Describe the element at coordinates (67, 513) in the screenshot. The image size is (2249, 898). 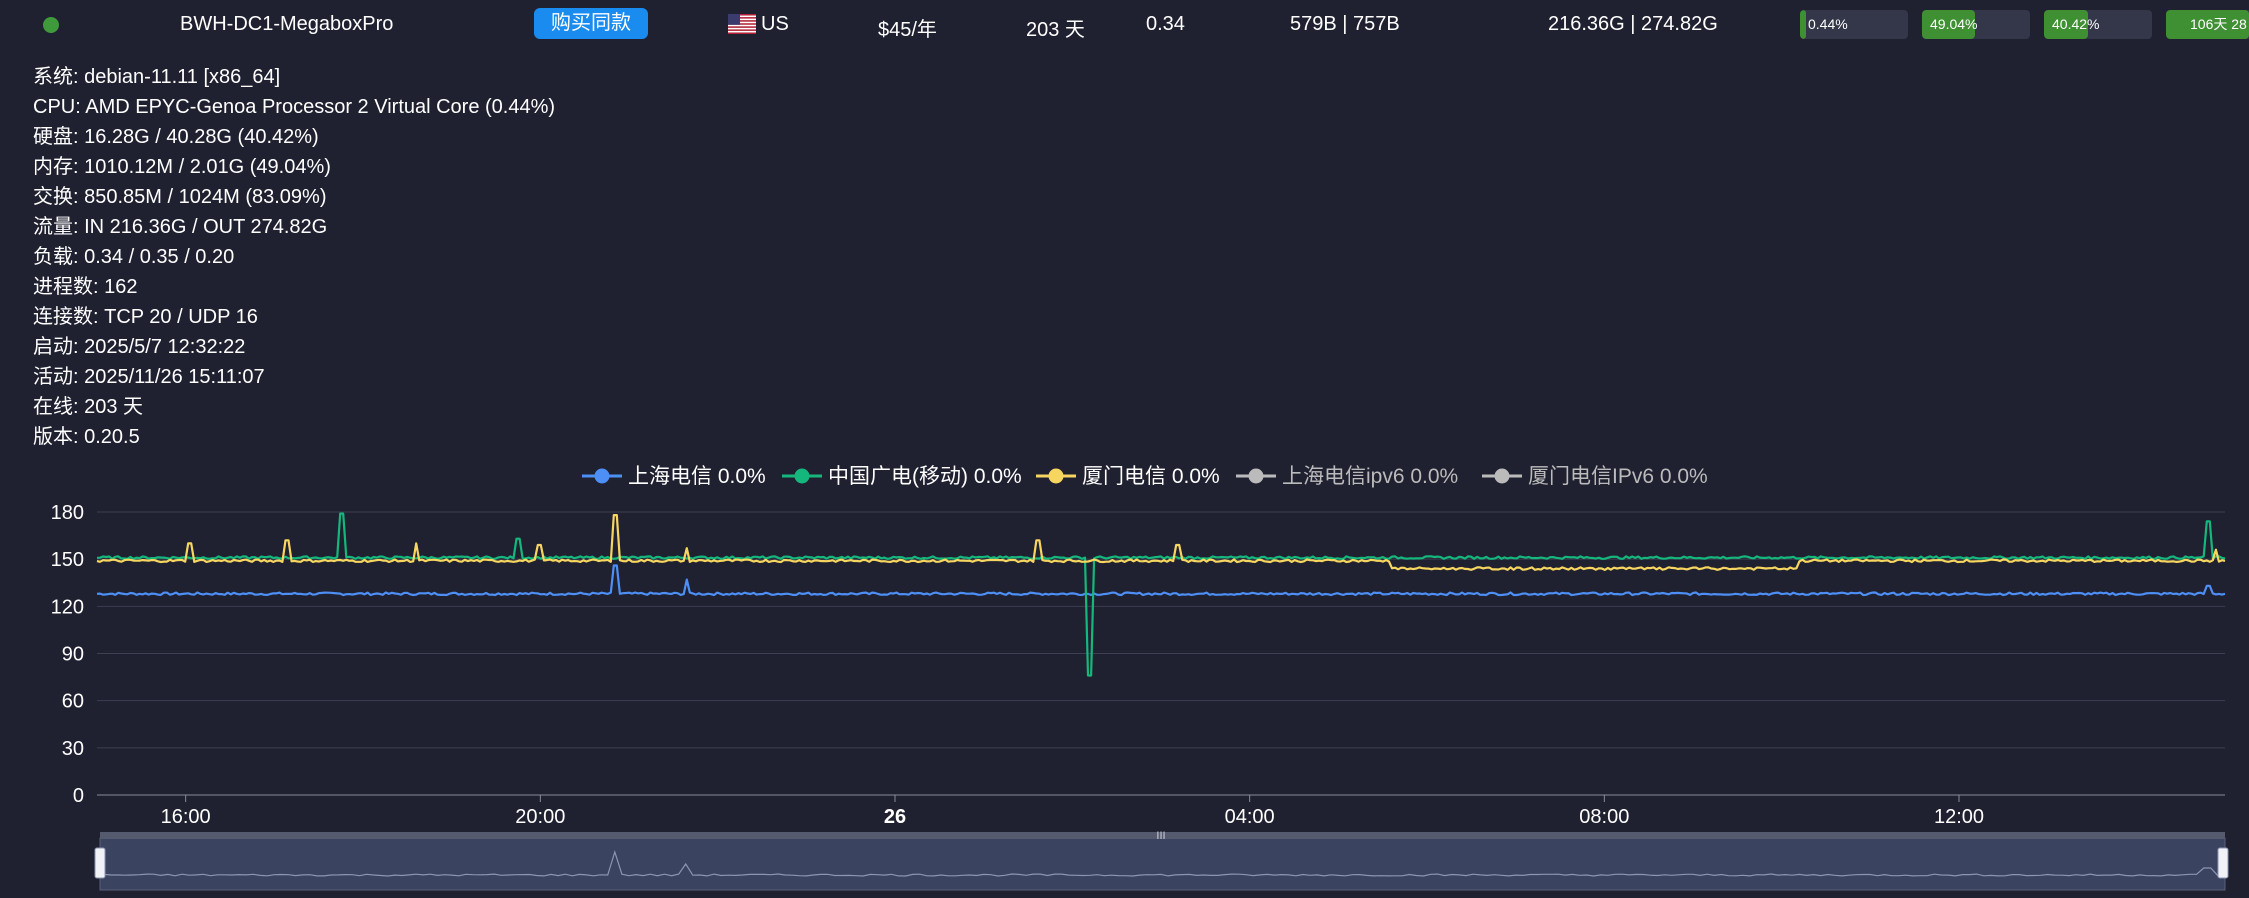
I see `y-tick-label: 180` at that location.